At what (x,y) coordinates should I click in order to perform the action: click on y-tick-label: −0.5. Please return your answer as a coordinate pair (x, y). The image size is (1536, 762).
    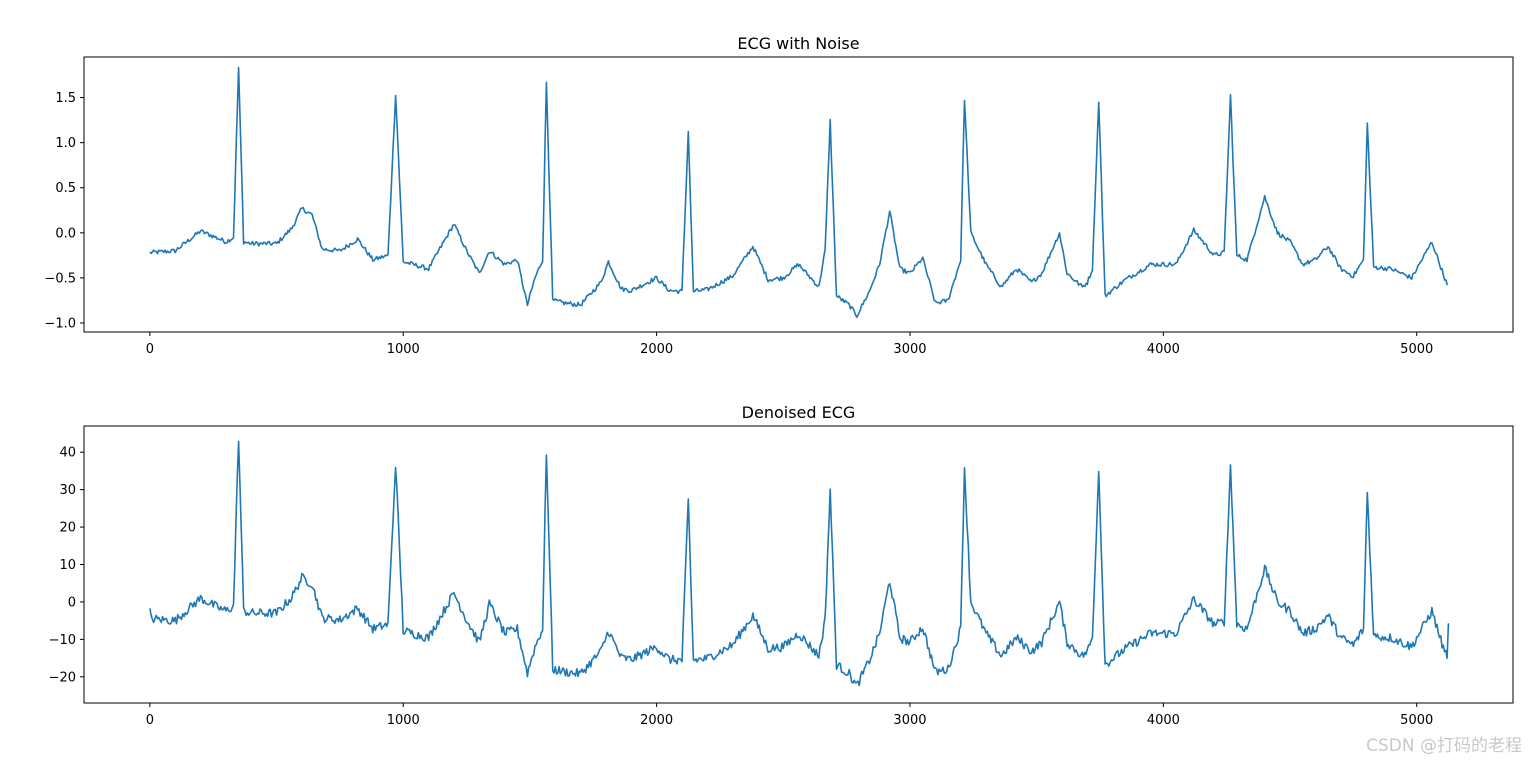
    Looking at the image, I should click on (60, 278).